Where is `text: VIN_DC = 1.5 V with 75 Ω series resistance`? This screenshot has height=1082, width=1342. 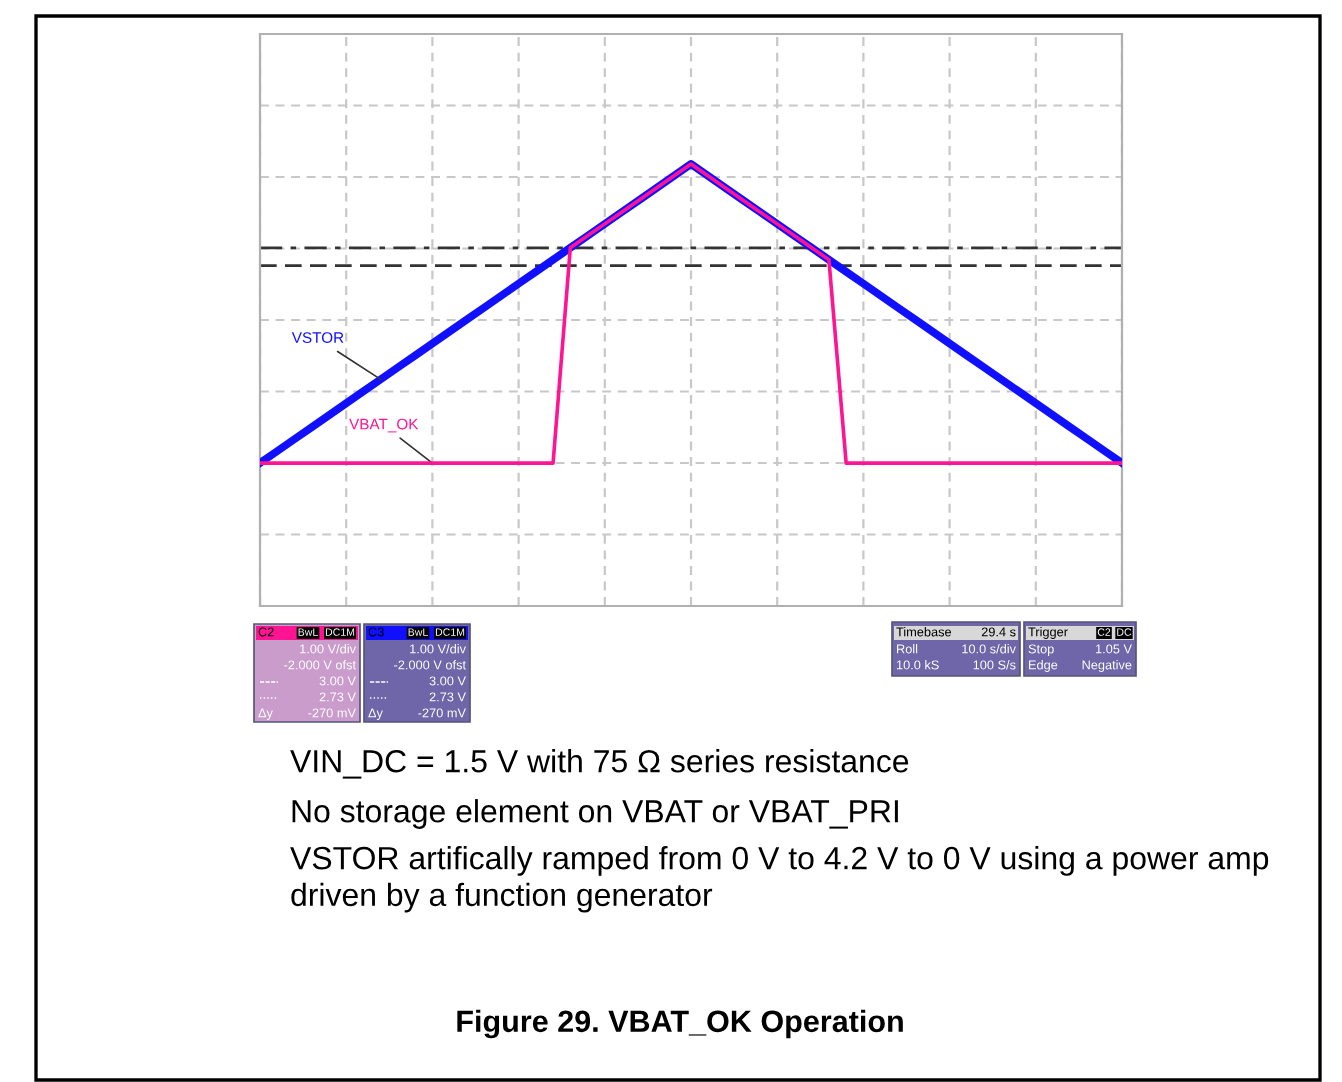
text: VIN_DC = 1.5 V with 75 Ω series resistance is located at coordinates (599, 764).